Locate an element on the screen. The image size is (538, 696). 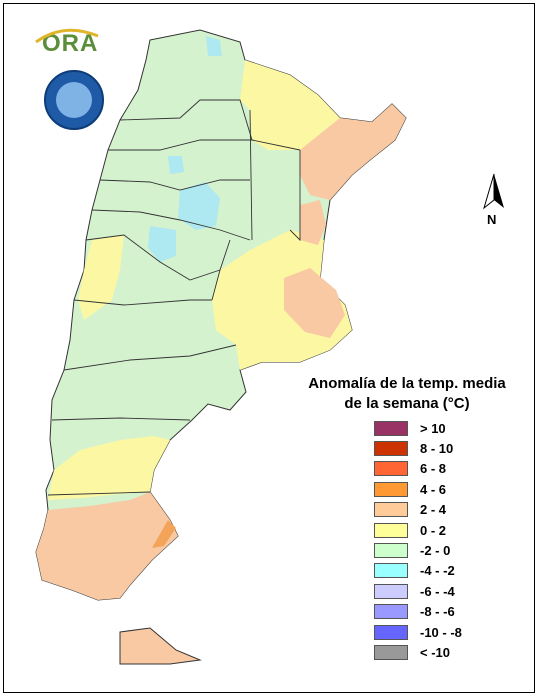
legend-label: 4 - 6 is located at coordinates (433, 489).